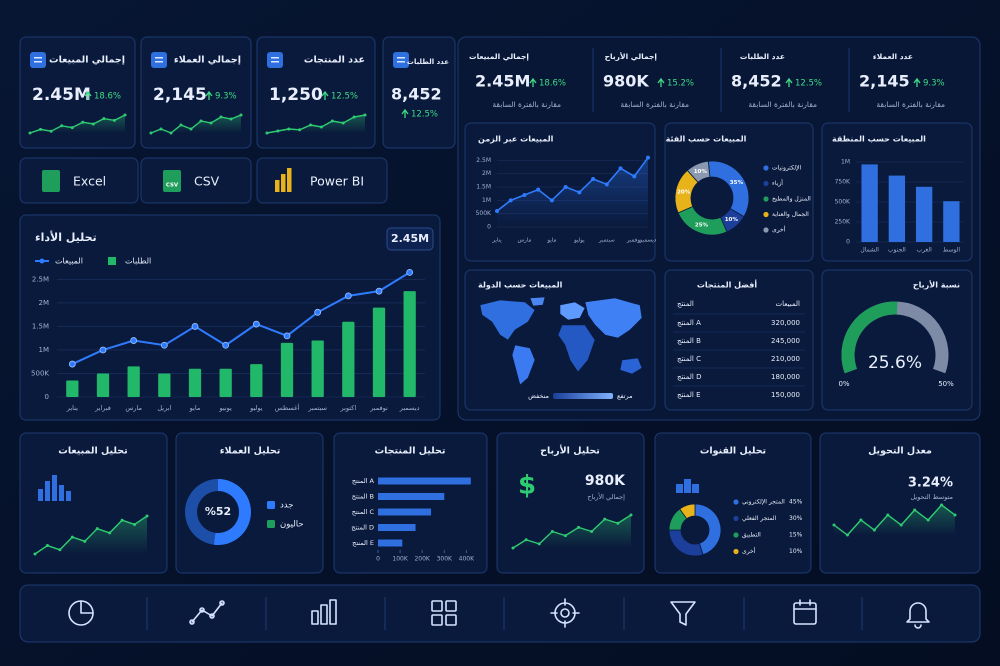 This screenshot has width=1000, height=666. What do you see at coordinates (777, 183) in the screenshot?
I see `legend-label: أزياء` at bounding box center [777, 183].